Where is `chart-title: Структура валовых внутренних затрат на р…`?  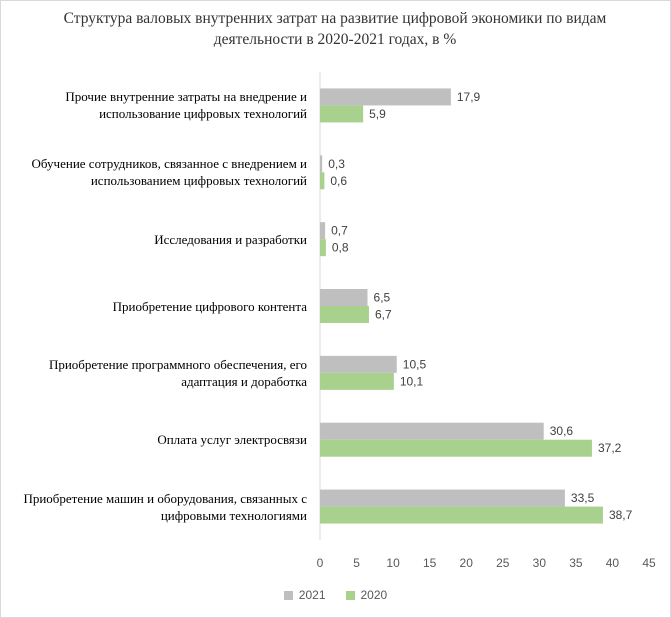
chart-title: Структура валовых внутренних затрат на р… is located at coordinates (335, 29).